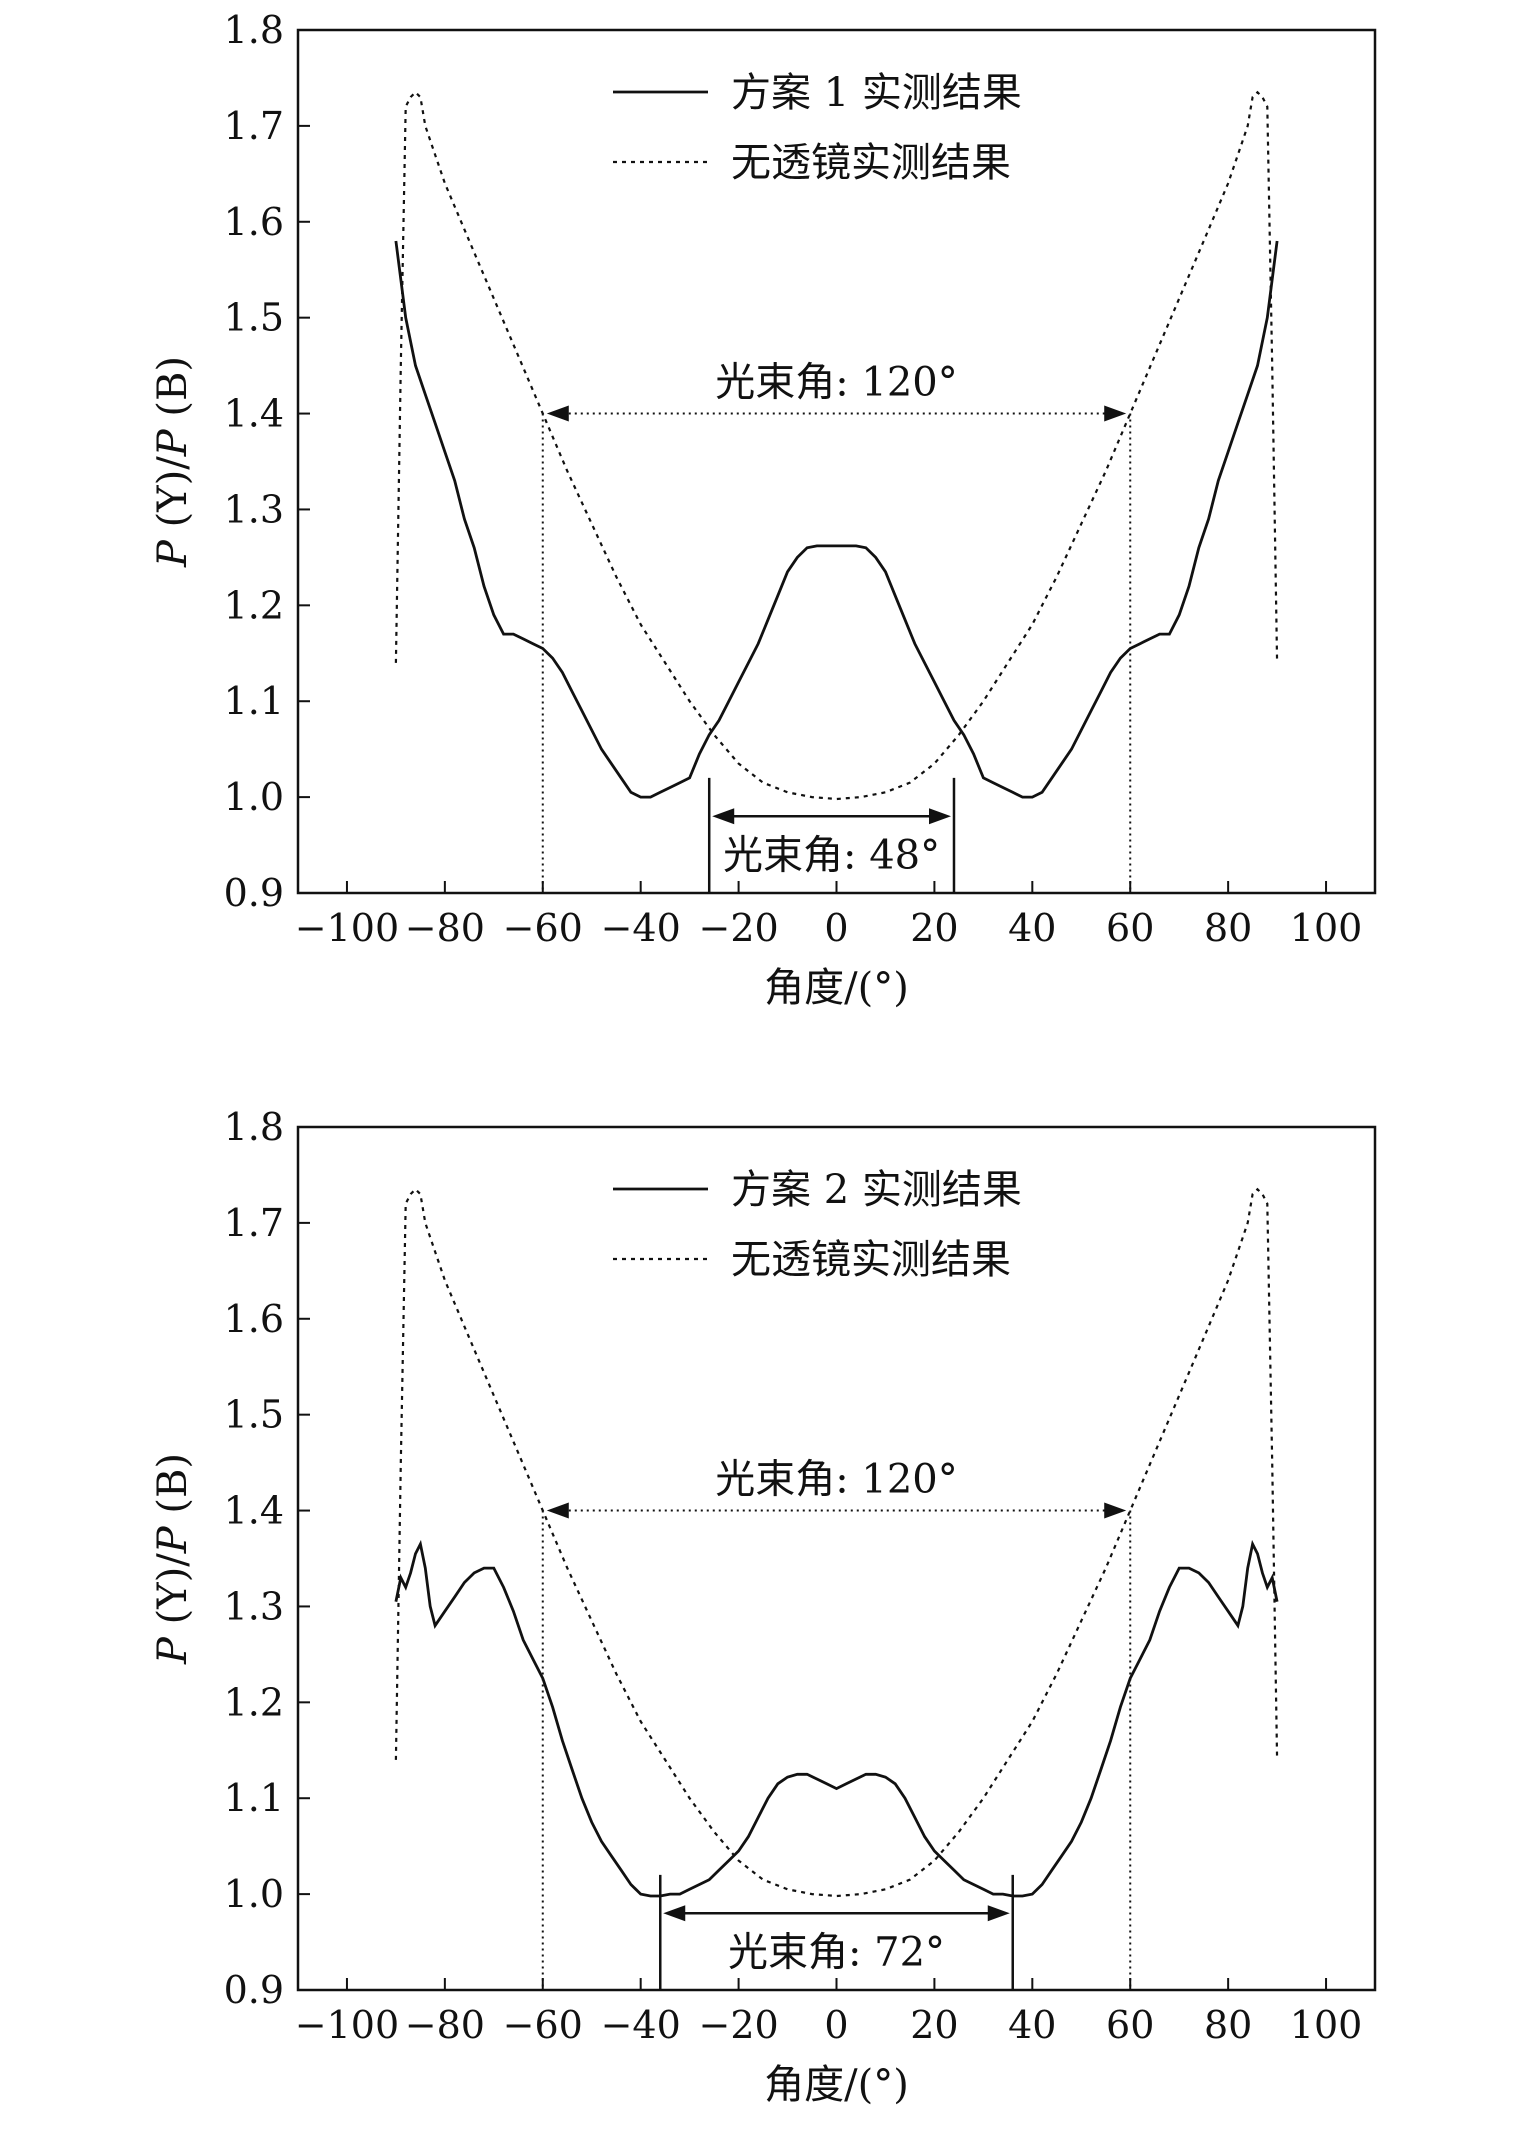  Describe the element at coordinates (876, 1190) in the screenshot. I see `legend-label: 方案 2 实测结果` at that location.